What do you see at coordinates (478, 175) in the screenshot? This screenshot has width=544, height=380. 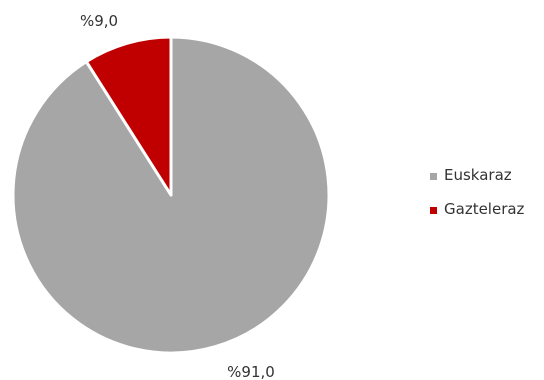 I see `legend-label-euskaraz: Euskaraz` at bounding box center [478, 175].